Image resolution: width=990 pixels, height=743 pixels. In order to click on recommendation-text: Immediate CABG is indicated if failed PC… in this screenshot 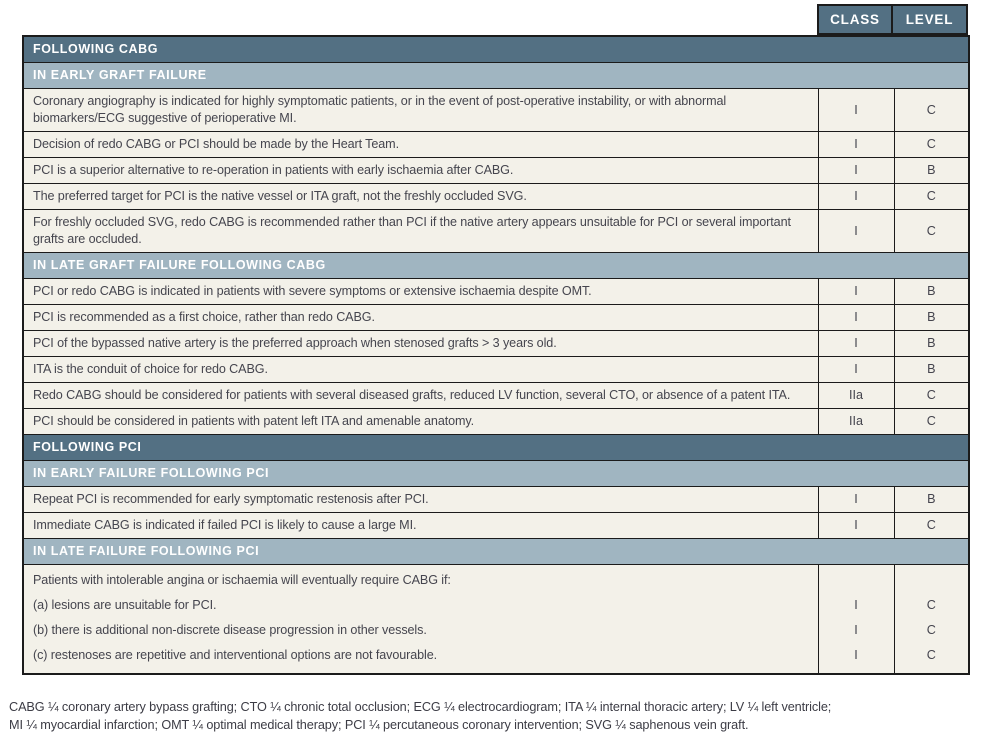, I will do `click(420, 525)`.